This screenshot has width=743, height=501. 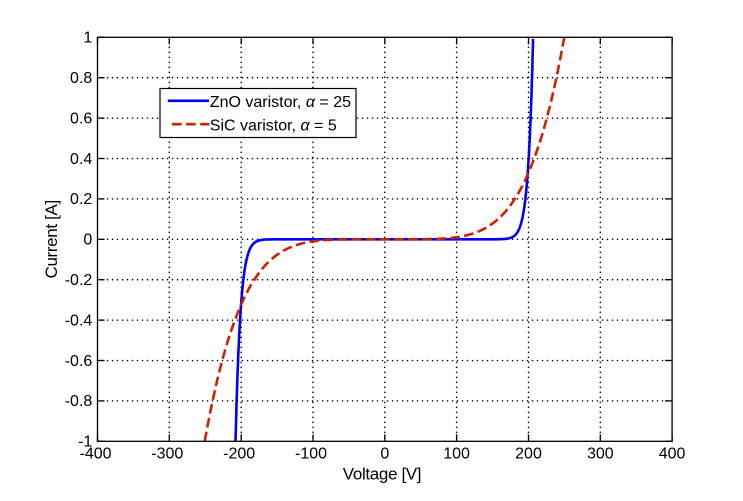 I want to click on svg-text: -100, so click(x=311, y=454).